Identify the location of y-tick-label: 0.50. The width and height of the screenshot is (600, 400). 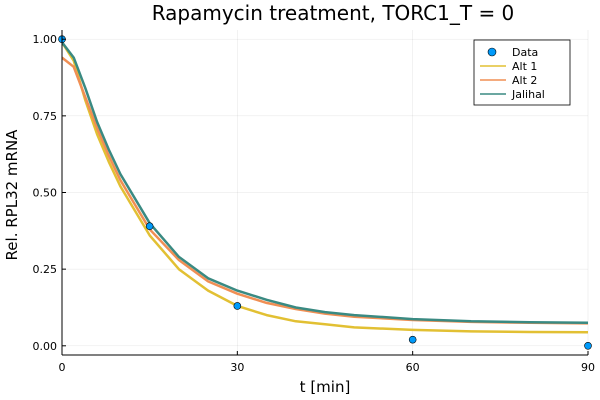
(45, 193).